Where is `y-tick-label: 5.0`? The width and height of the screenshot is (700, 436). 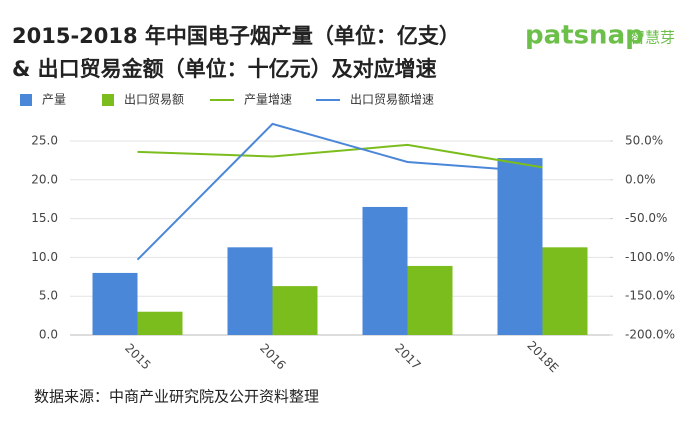
y-tick-label: 5.0 is located at coordinates (48, 296).